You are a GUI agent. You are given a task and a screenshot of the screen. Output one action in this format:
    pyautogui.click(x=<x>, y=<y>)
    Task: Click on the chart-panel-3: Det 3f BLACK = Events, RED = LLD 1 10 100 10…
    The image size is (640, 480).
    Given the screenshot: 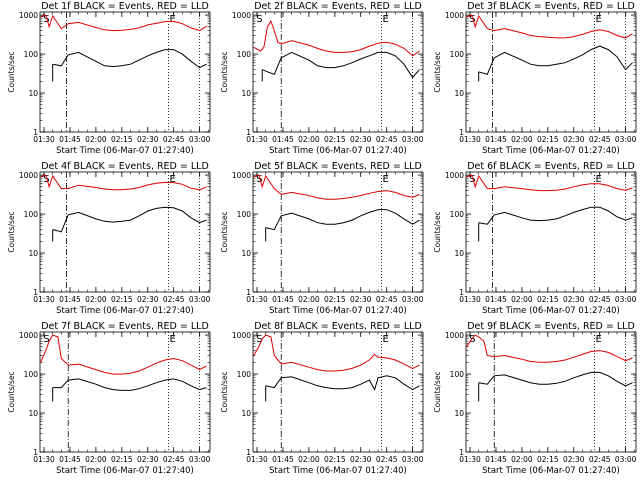 What is the action you would take?
    pyautogui.click(x=535, y=78)
    